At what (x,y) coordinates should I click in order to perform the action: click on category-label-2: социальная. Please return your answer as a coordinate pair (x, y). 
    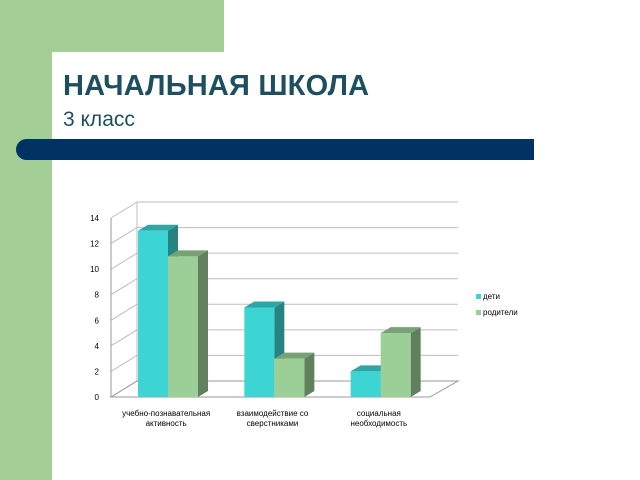
    Looking at the image, I should click on (379, 413).